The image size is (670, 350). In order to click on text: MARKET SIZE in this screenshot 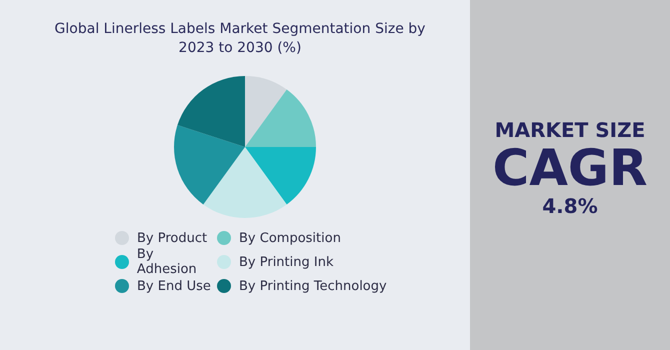, I will do `click(570, 130)`.